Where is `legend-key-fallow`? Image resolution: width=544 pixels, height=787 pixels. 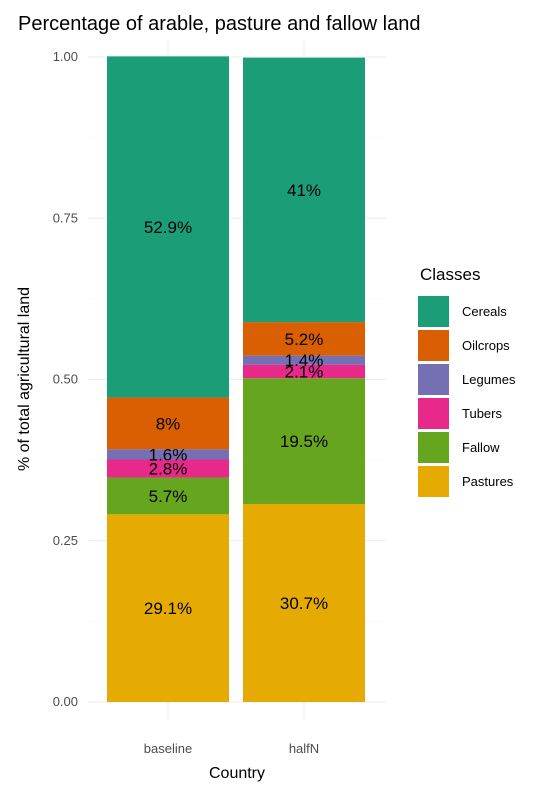 legend-key-fallow is located at coordinates (433, 447).